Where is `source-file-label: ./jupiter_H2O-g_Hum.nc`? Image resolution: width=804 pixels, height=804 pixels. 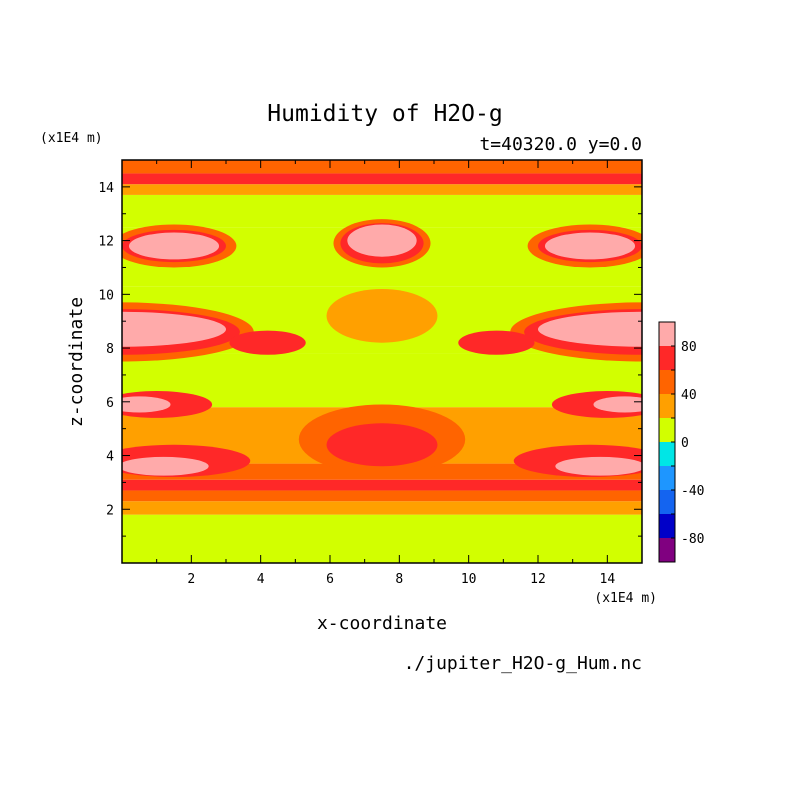
source-file-label: ./jupiter_H2O-g_Hum.nc is located at coordinates (523, 663).